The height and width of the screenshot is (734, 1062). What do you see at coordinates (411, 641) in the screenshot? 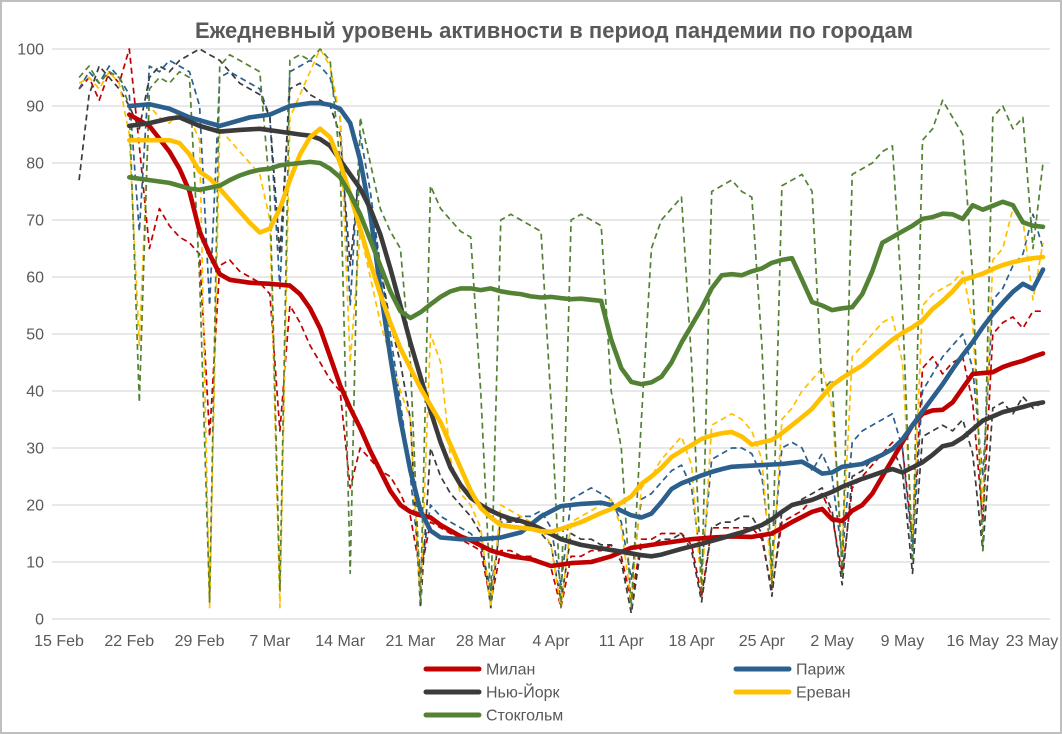
I see `x-axis-tick-label: 21 Mar` at bounding box center [411, 641].